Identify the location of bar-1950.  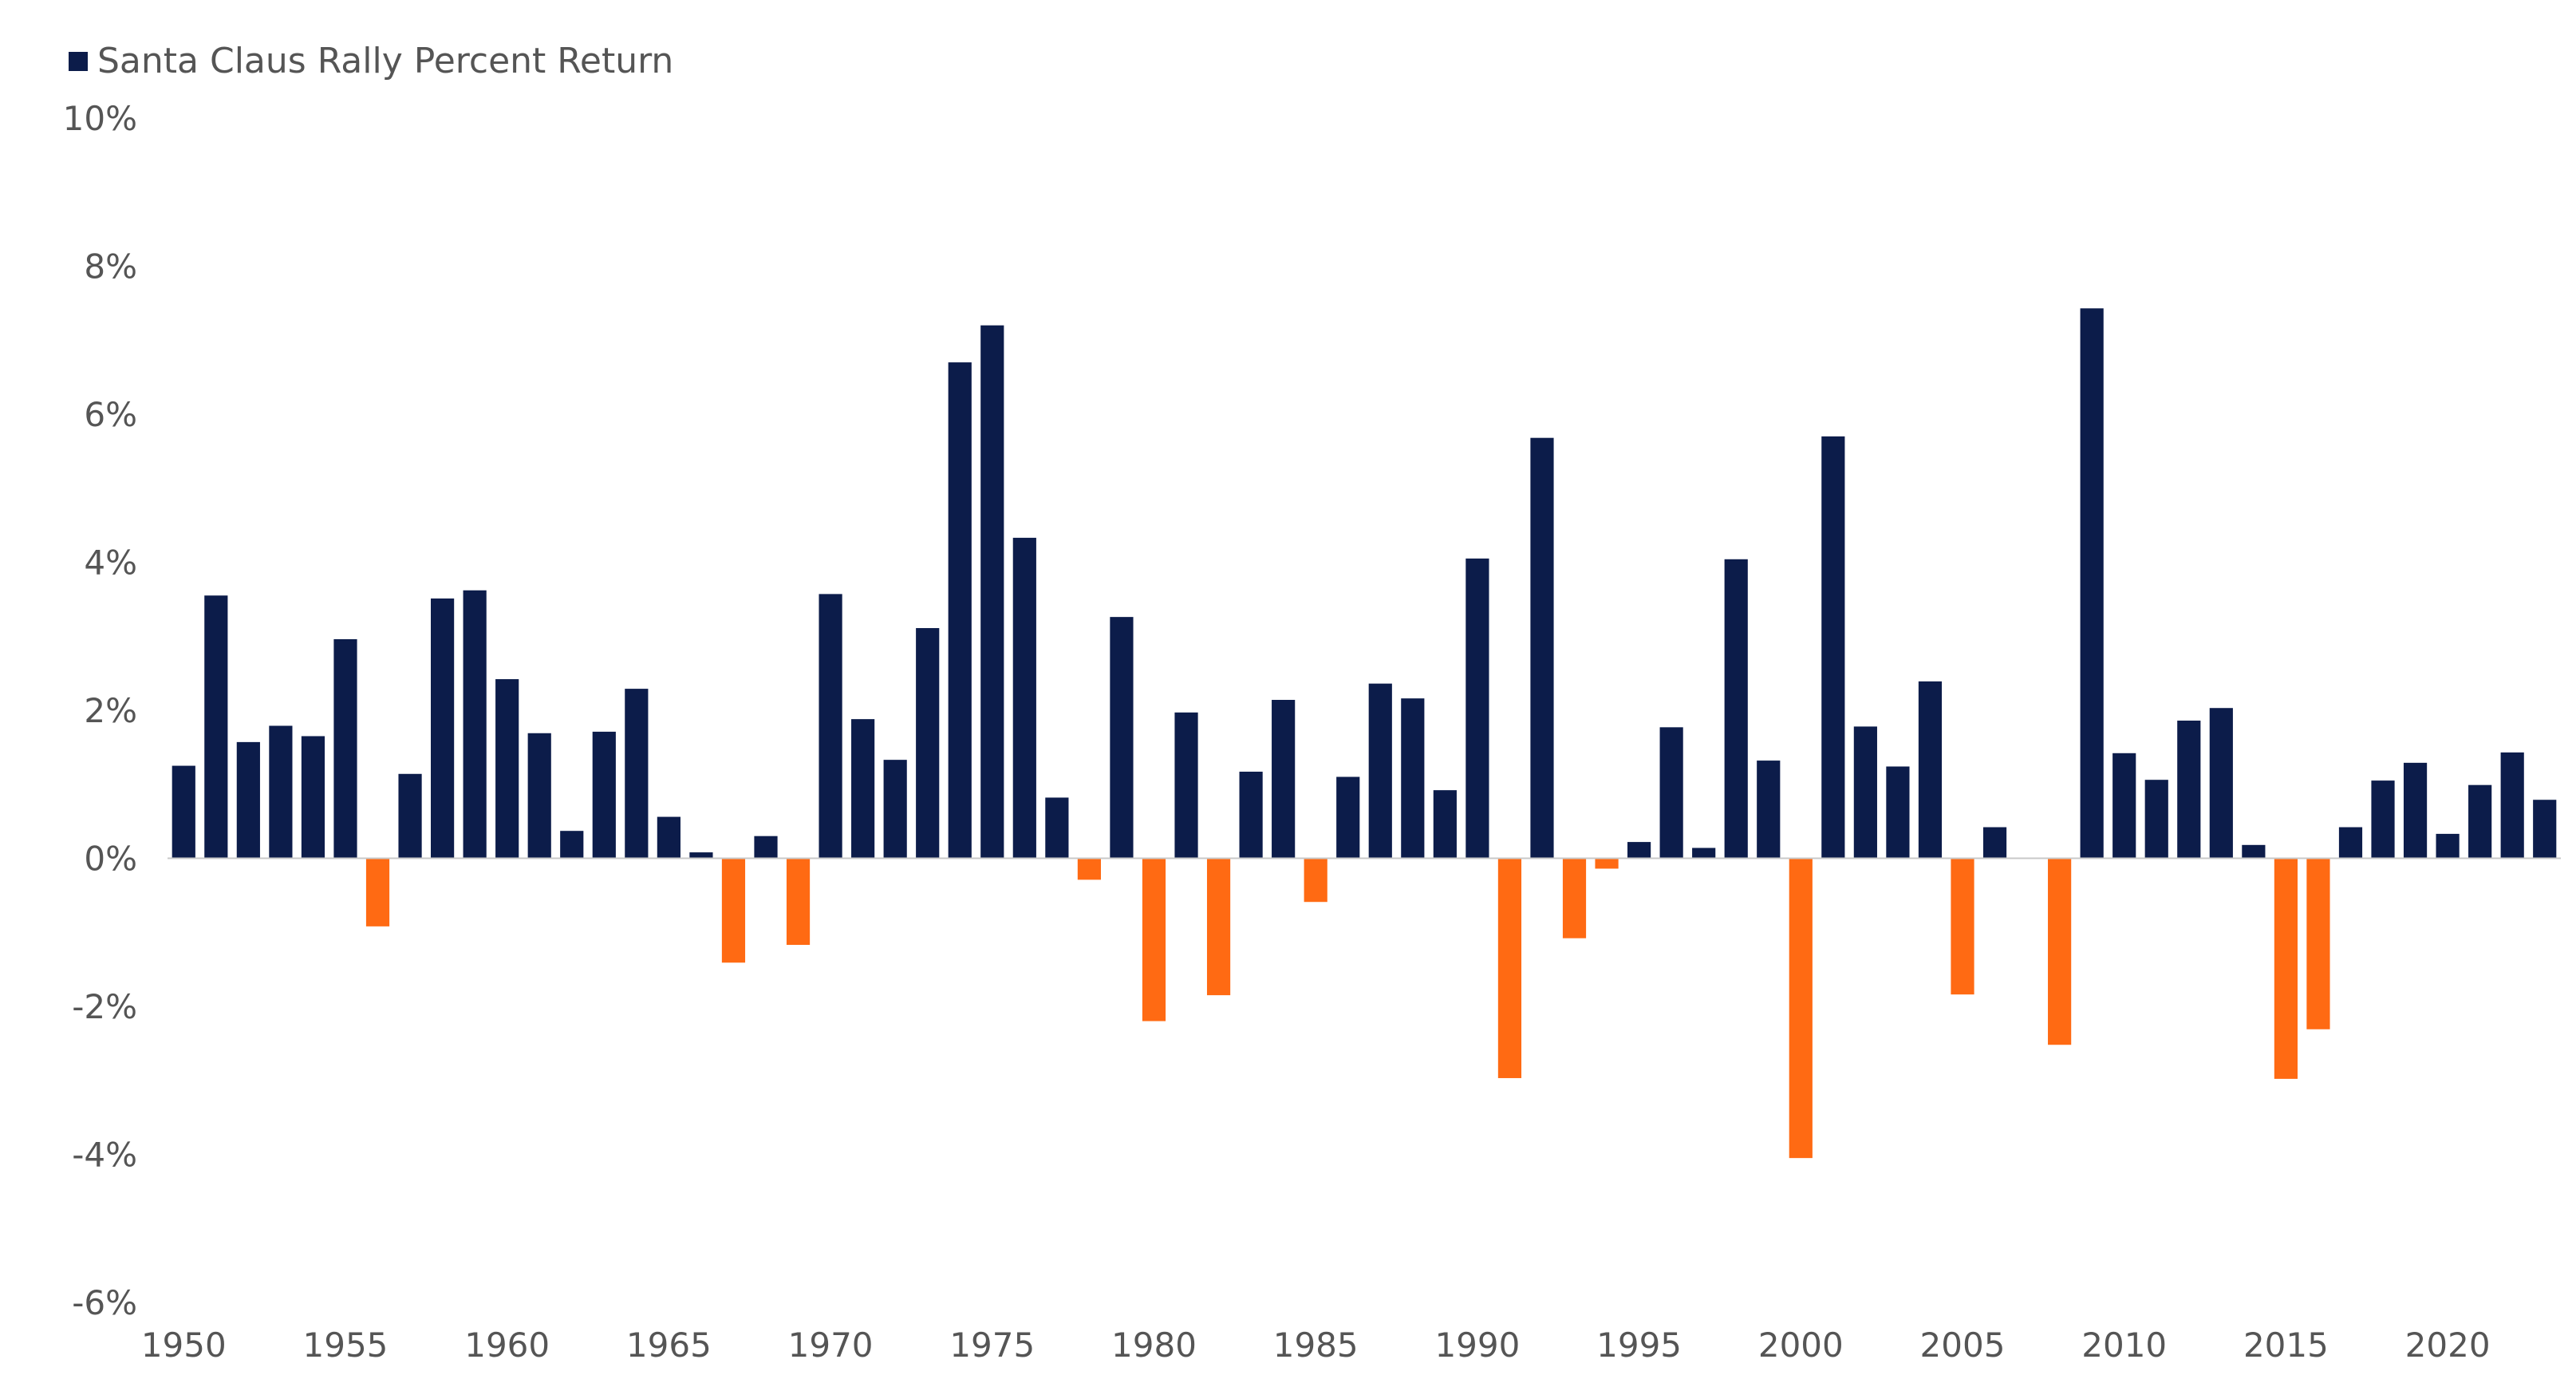
(183, 812).